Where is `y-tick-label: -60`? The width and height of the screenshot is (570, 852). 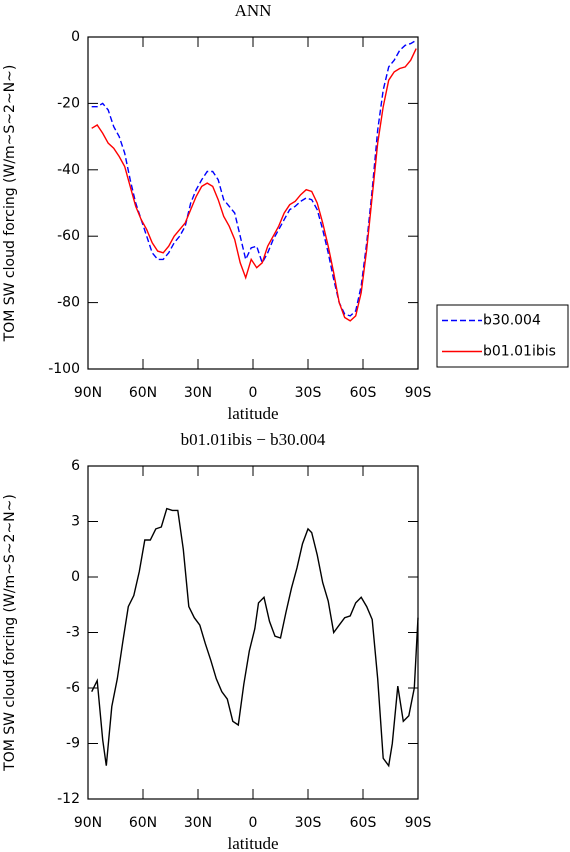
y-tick-label: -60 is located at coordinates (68, 236).